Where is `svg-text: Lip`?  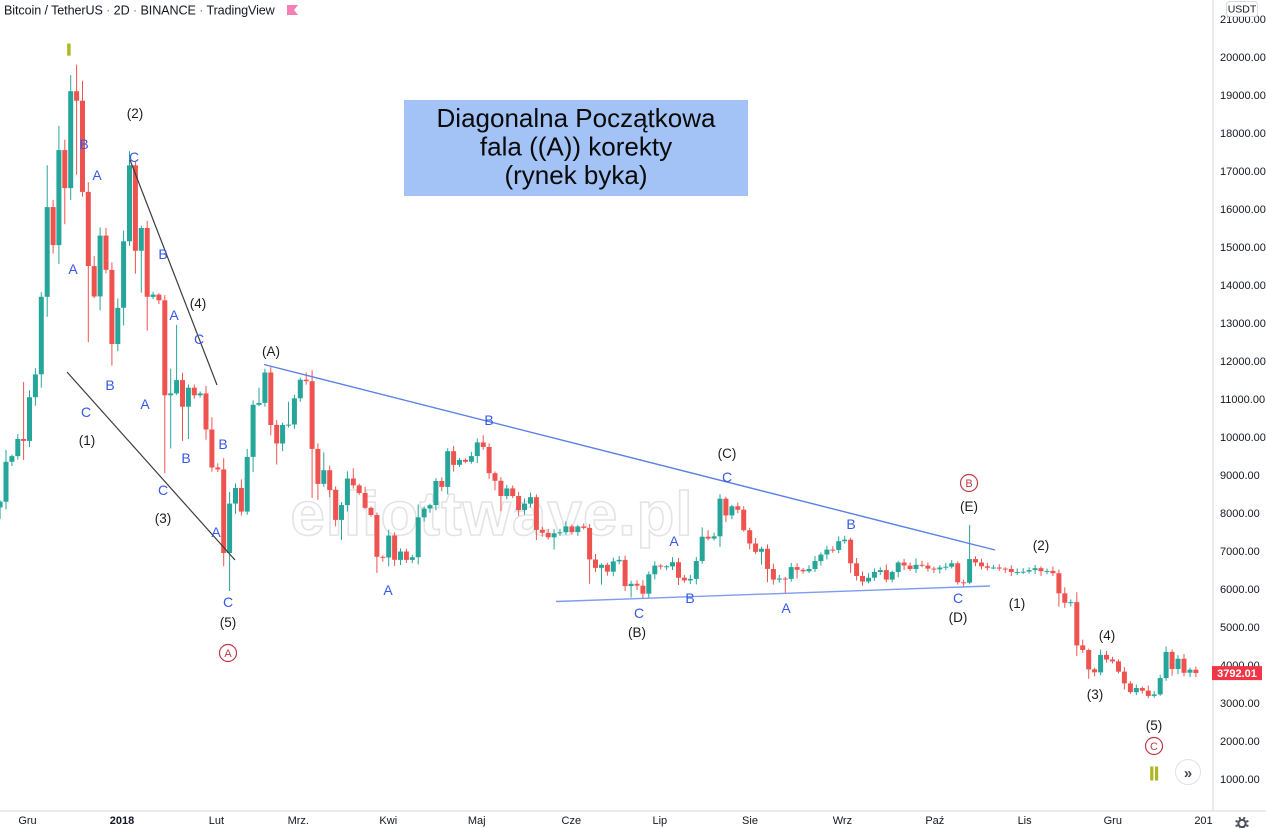 svg-text: Lip is located at coordinates (659, 821).